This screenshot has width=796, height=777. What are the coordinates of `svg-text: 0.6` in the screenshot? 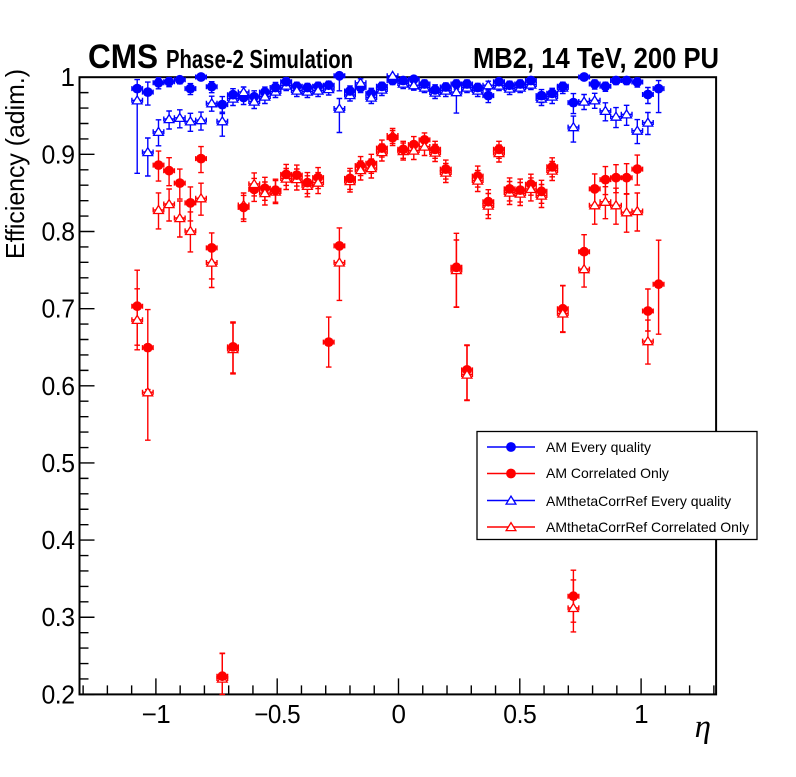 It's located at (58, 386).